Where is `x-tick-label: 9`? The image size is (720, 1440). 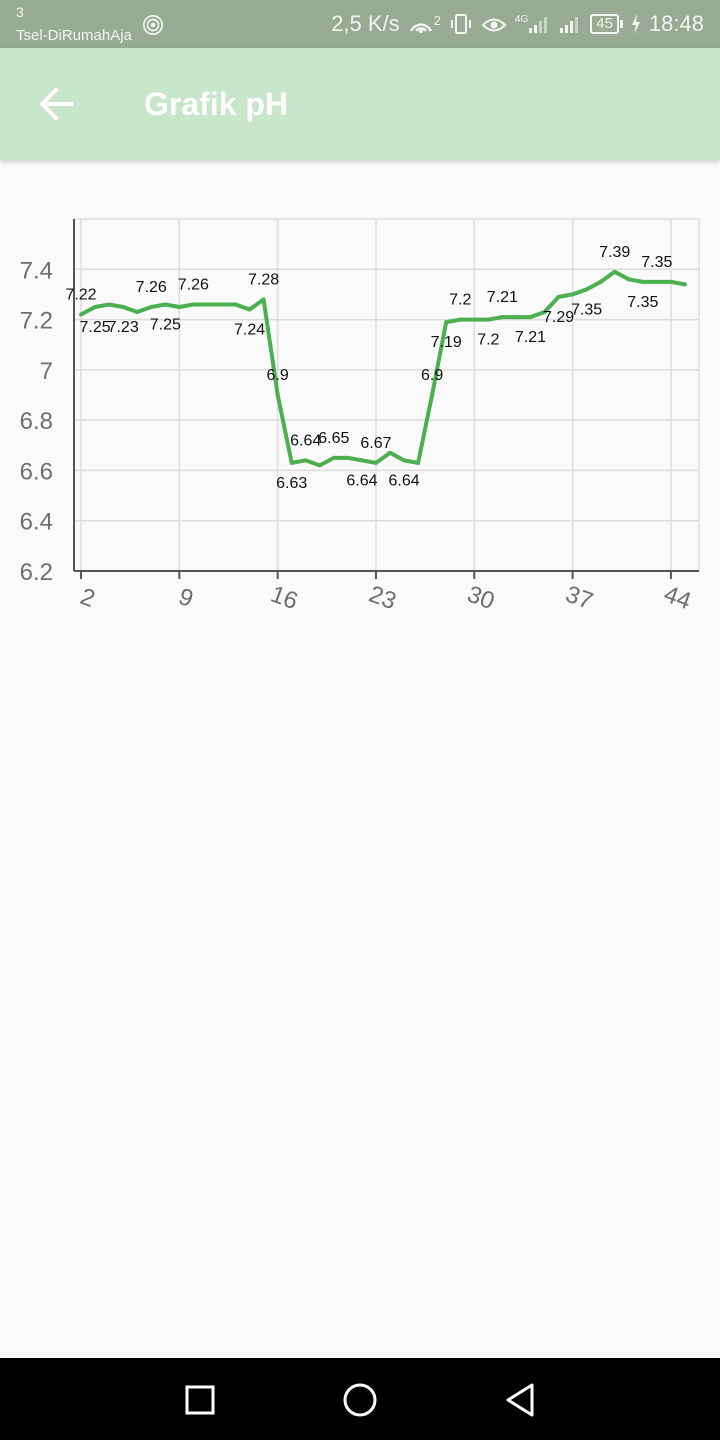
x-tick-label: 9 is located at coordinates (186, 598).